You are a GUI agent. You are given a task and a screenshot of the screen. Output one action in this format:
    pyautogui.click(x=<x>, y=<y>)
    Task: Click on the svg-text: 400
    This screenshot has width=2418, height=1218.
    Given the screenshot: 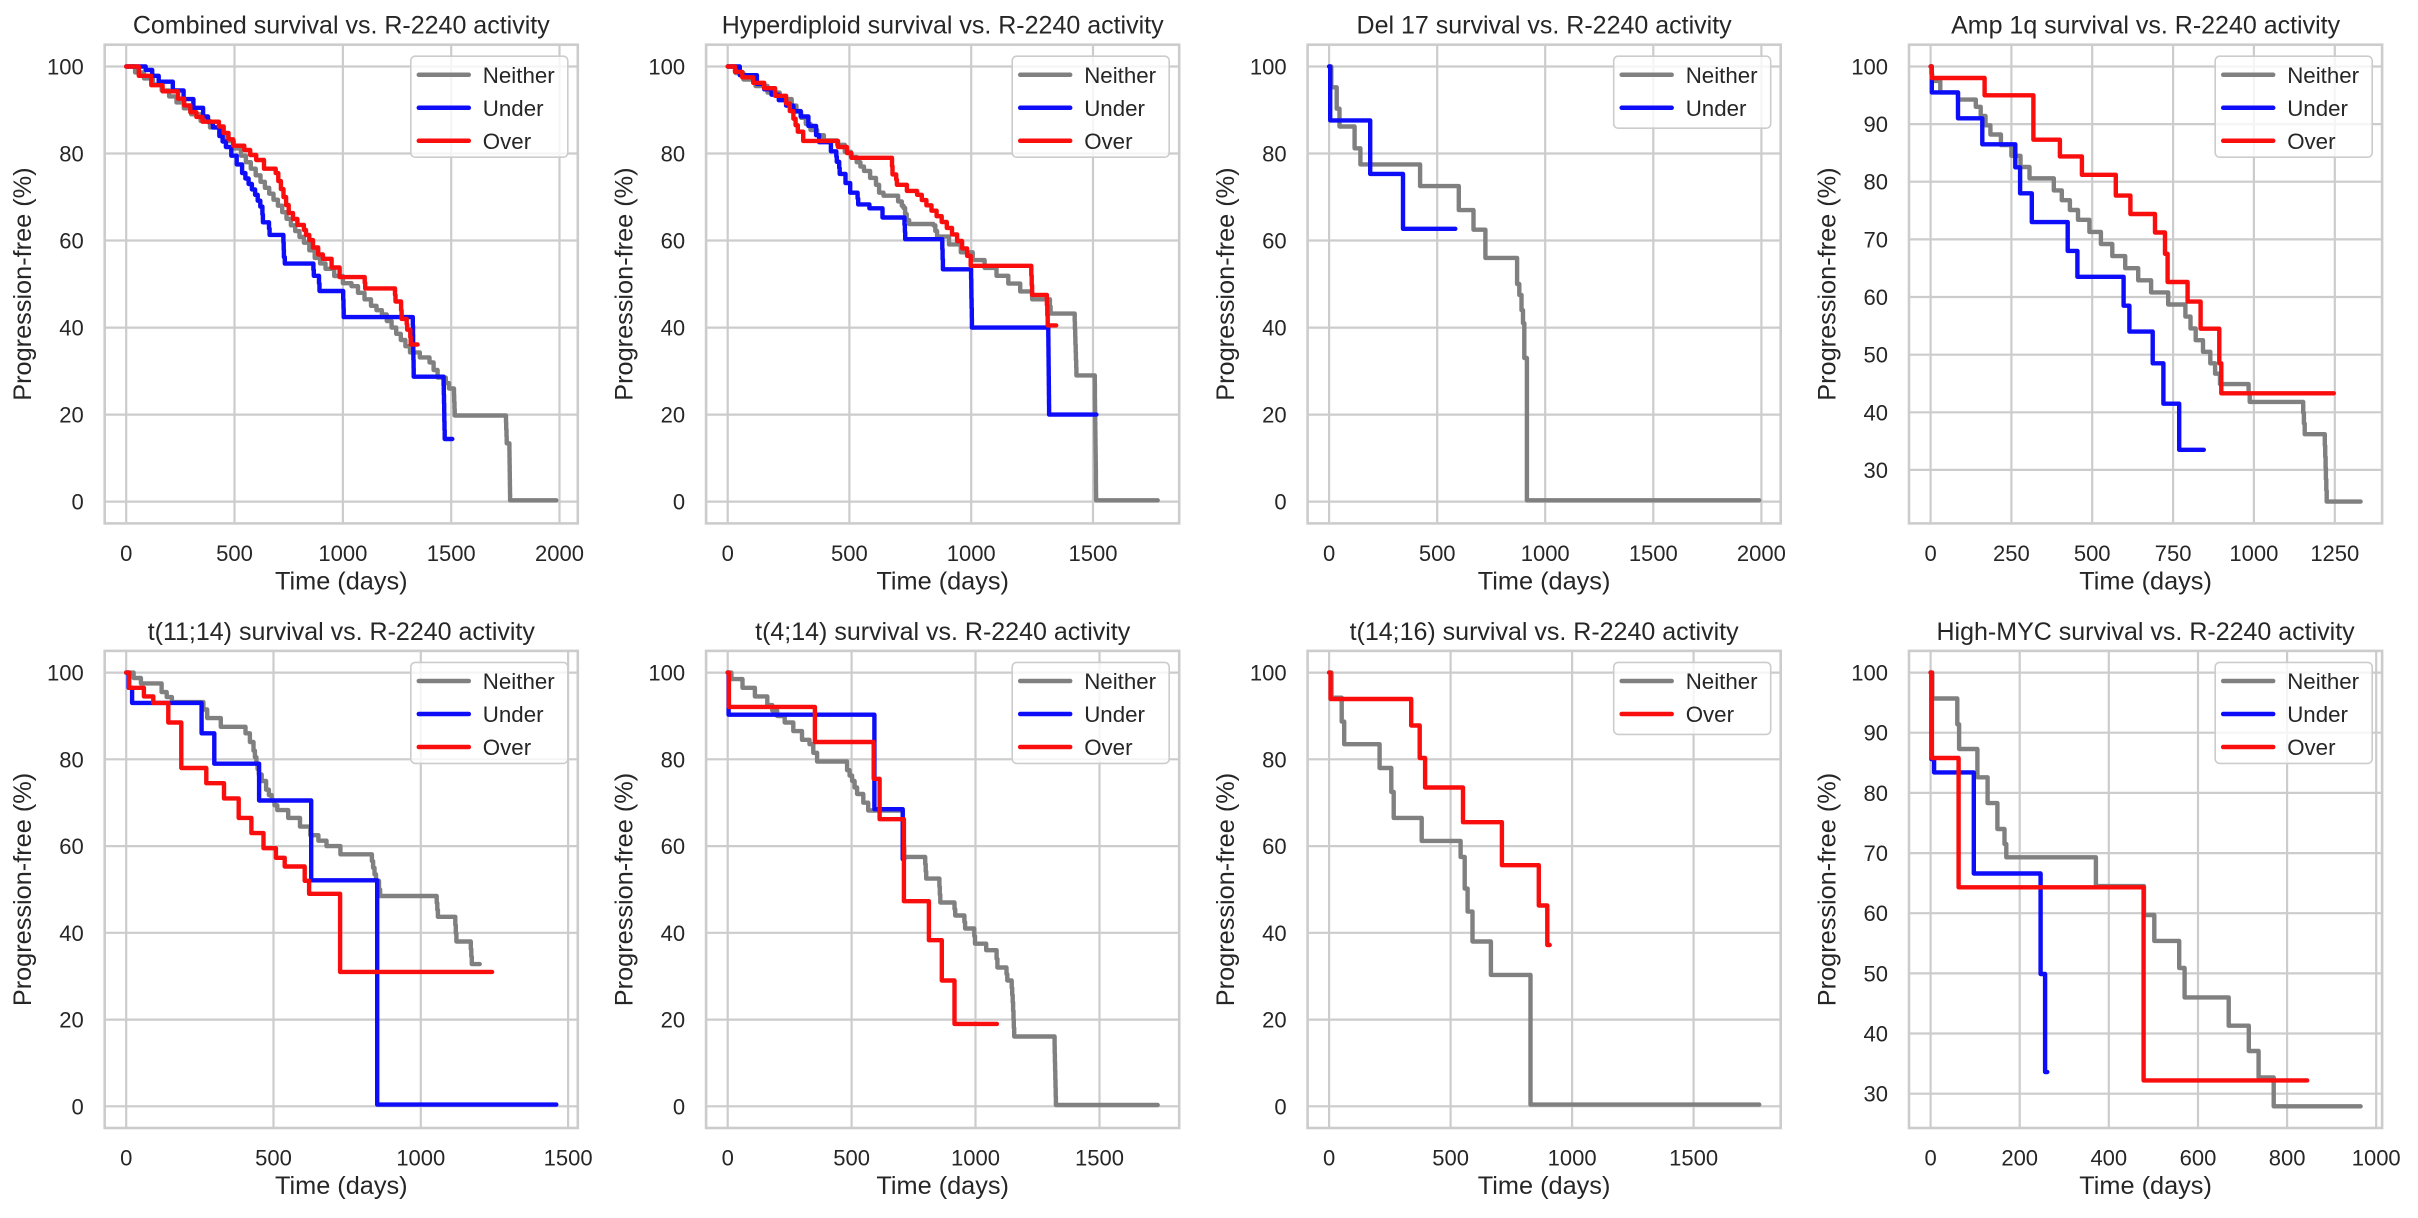 What is the action you would take?
    pyautogui.click(x=2108, y=1158)
    